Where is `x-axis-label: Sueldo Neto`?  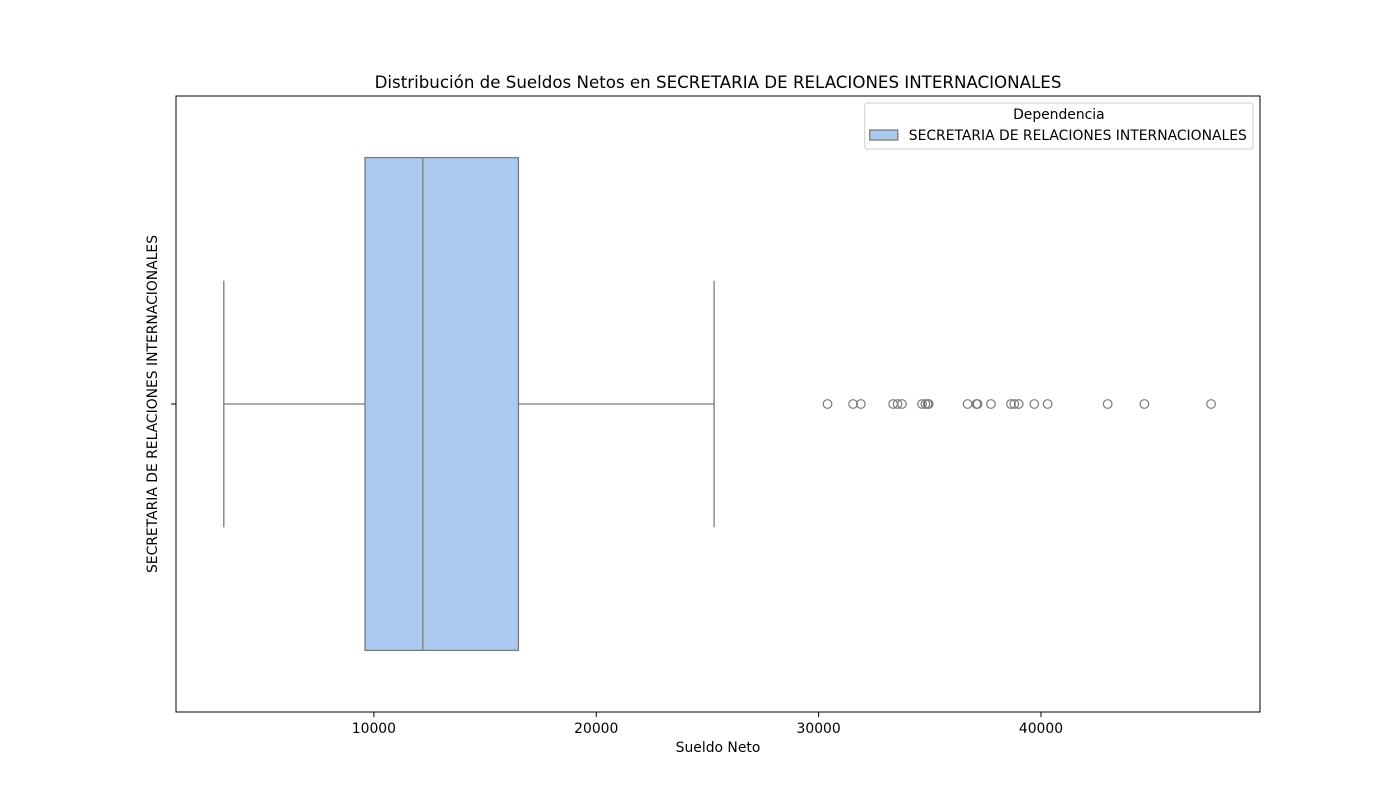
x-axis-label: Sueldo Neto is located at coordinates (718, 748).